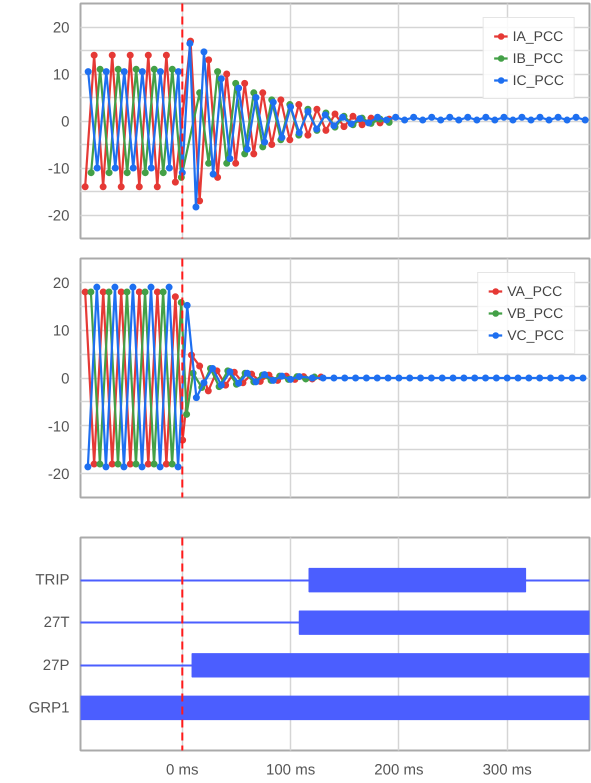 The image size is (591, 783). I want to click on legend-label: IC_PCC, so click(538, 80).